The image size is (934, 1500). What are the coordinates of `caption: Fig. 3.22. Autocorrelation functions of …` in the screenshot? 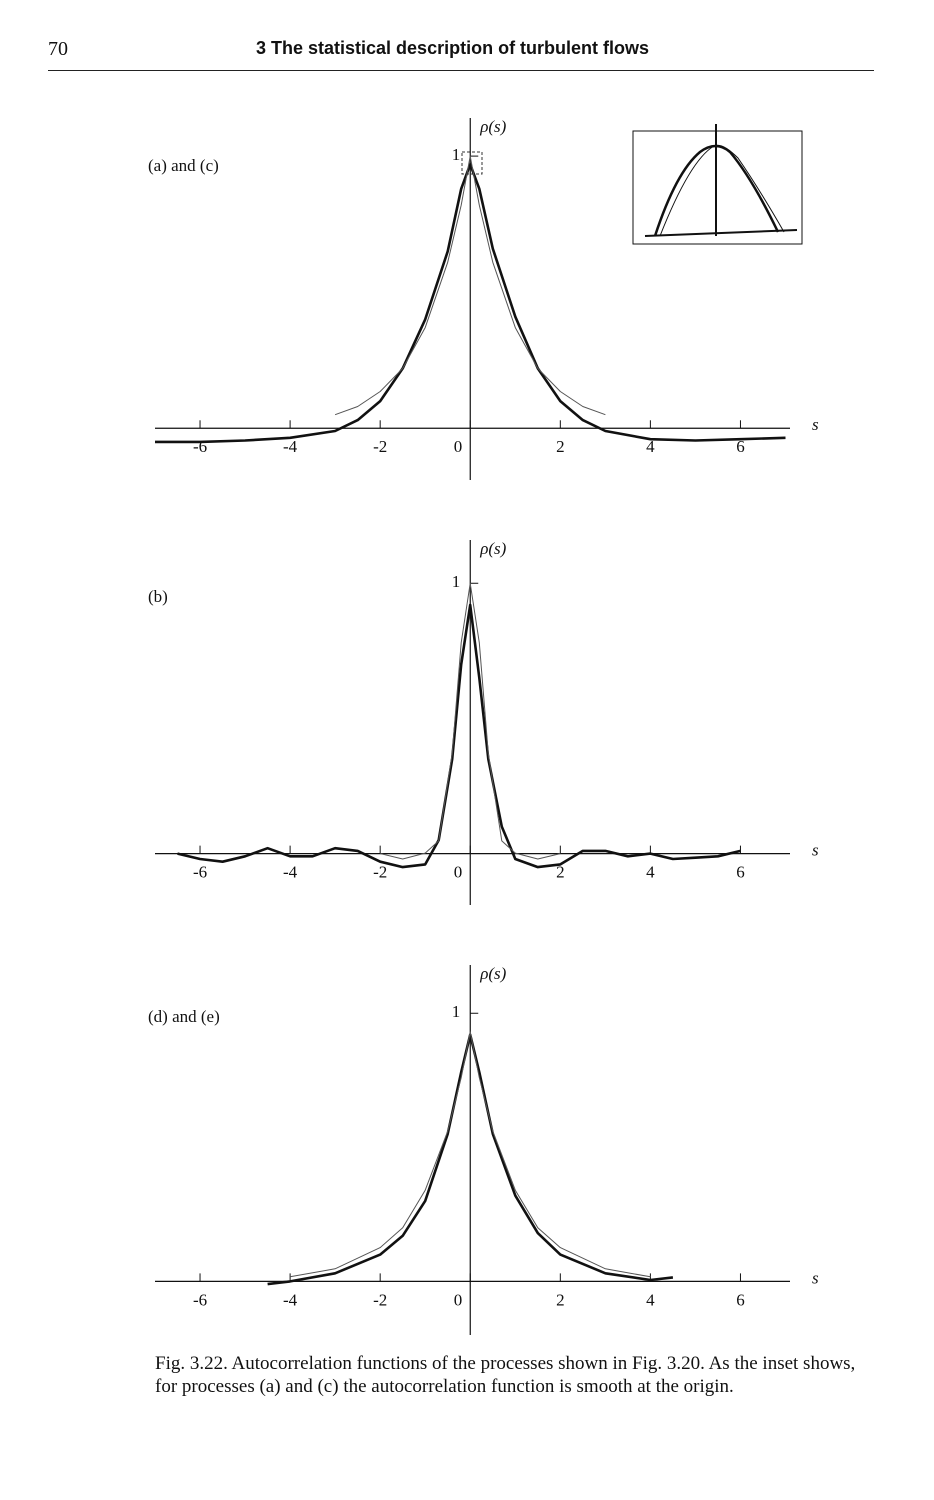 It's located at (505, 1375).